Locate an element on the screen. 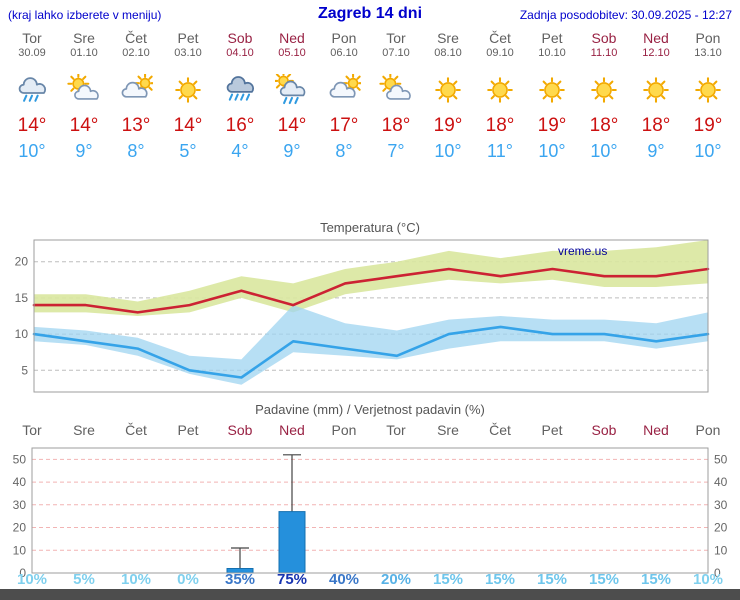 The width and height of the screenshot is (740, 600). footer-bar is located at coordinates (370, 594).